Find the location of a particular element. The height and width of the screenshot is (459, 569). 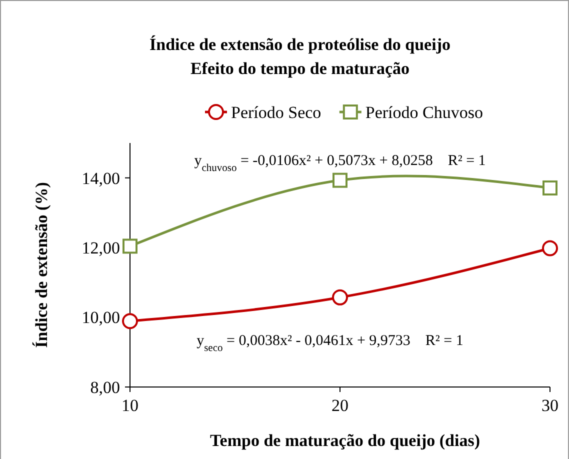

chart-title: Índice de extensão de proteólise do queijo is located at coordinates (300, 44).